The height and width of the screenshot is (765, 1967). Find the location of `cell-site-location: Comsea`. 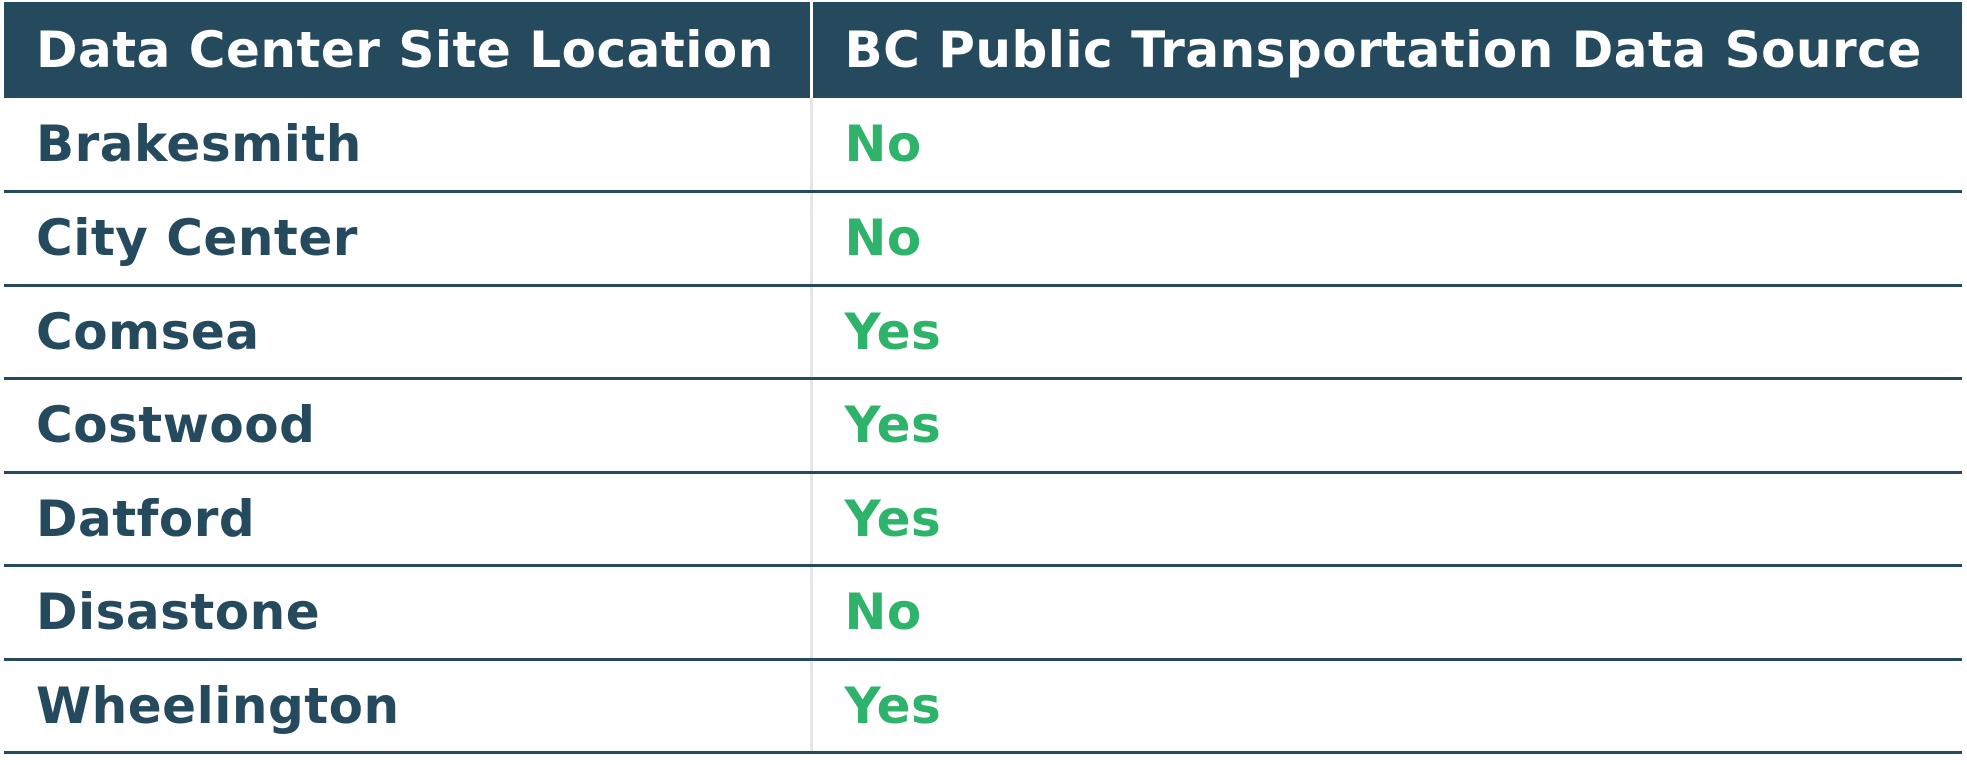

cell-site-location: Comsea is located at coordinates (408, 332).